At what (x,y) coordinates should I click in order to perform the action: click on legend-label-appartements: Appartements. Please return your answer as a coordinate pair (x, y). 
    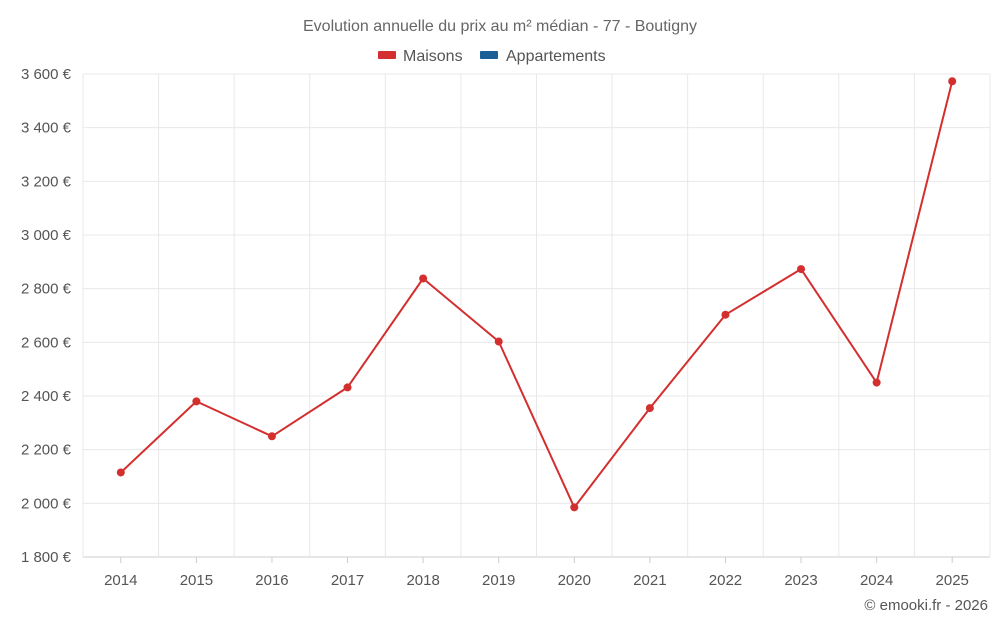
    Looking at the image, I should click on (556, 56).